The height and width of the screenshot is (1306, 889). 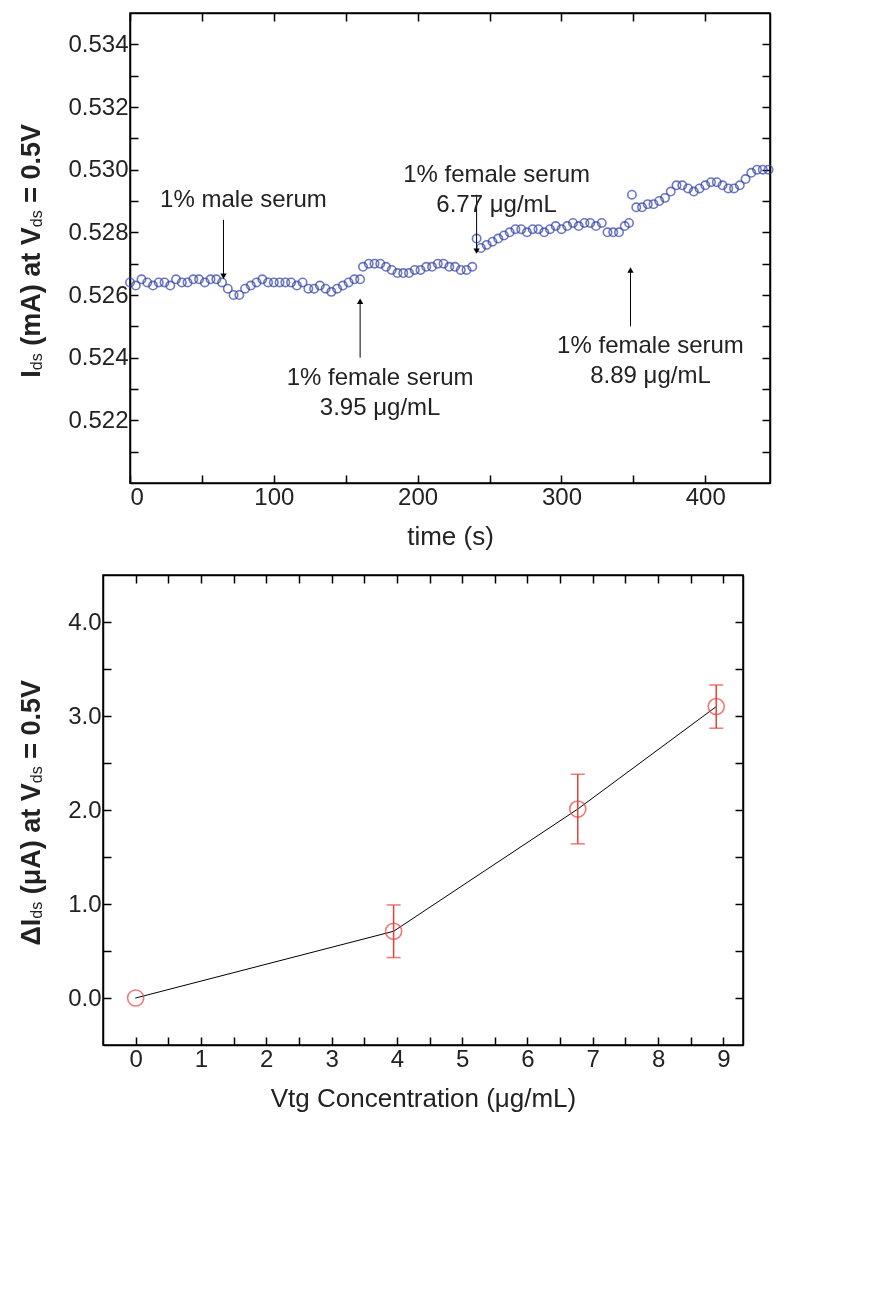 I want to click on x-tick-label: 2, so click(x=267, y=1058).